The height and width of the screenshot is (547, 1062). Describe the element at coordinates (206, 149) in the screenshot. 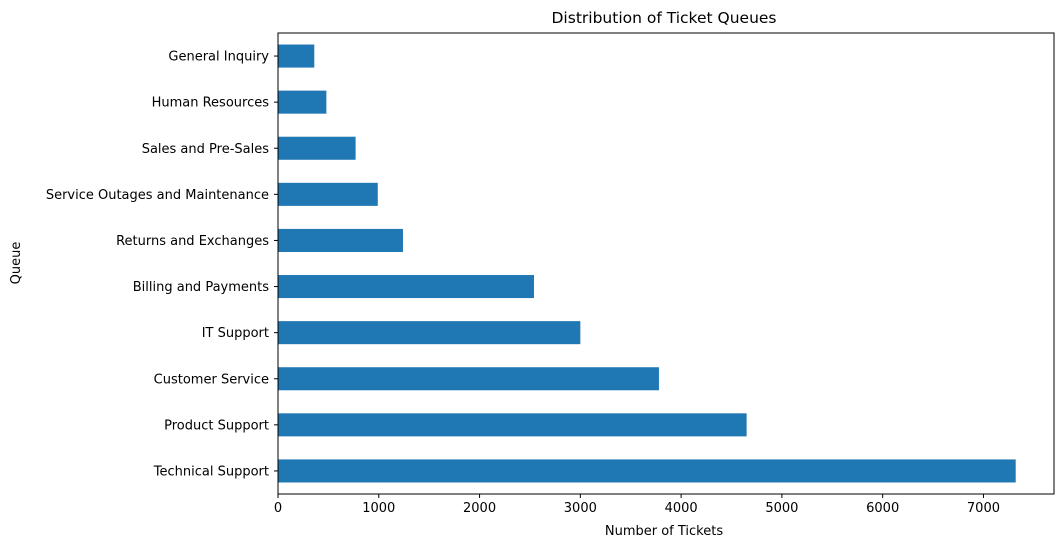

I see `y-tick-label: Sales and Pre-Sales` at that location.